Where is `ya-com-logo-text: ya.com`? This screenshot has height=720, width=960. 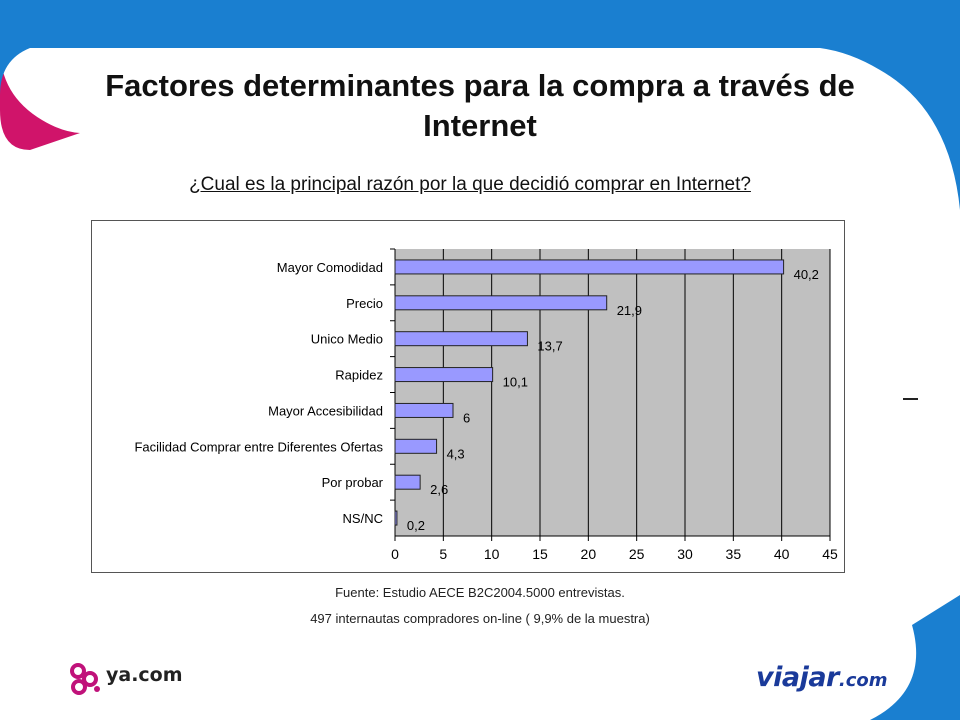
ya-com-logo-text: ya.com is located at coordinates (144, 675).